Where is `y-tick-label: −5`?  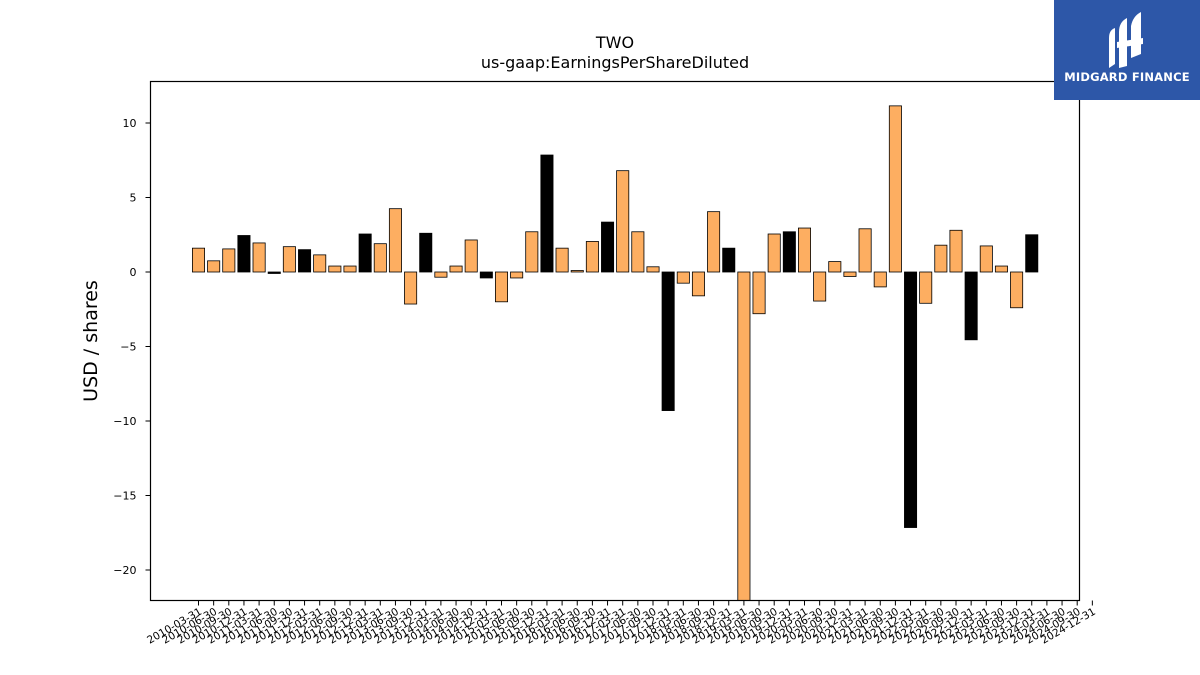
y-tick-label: −5 is located at coordinates (128, 347).